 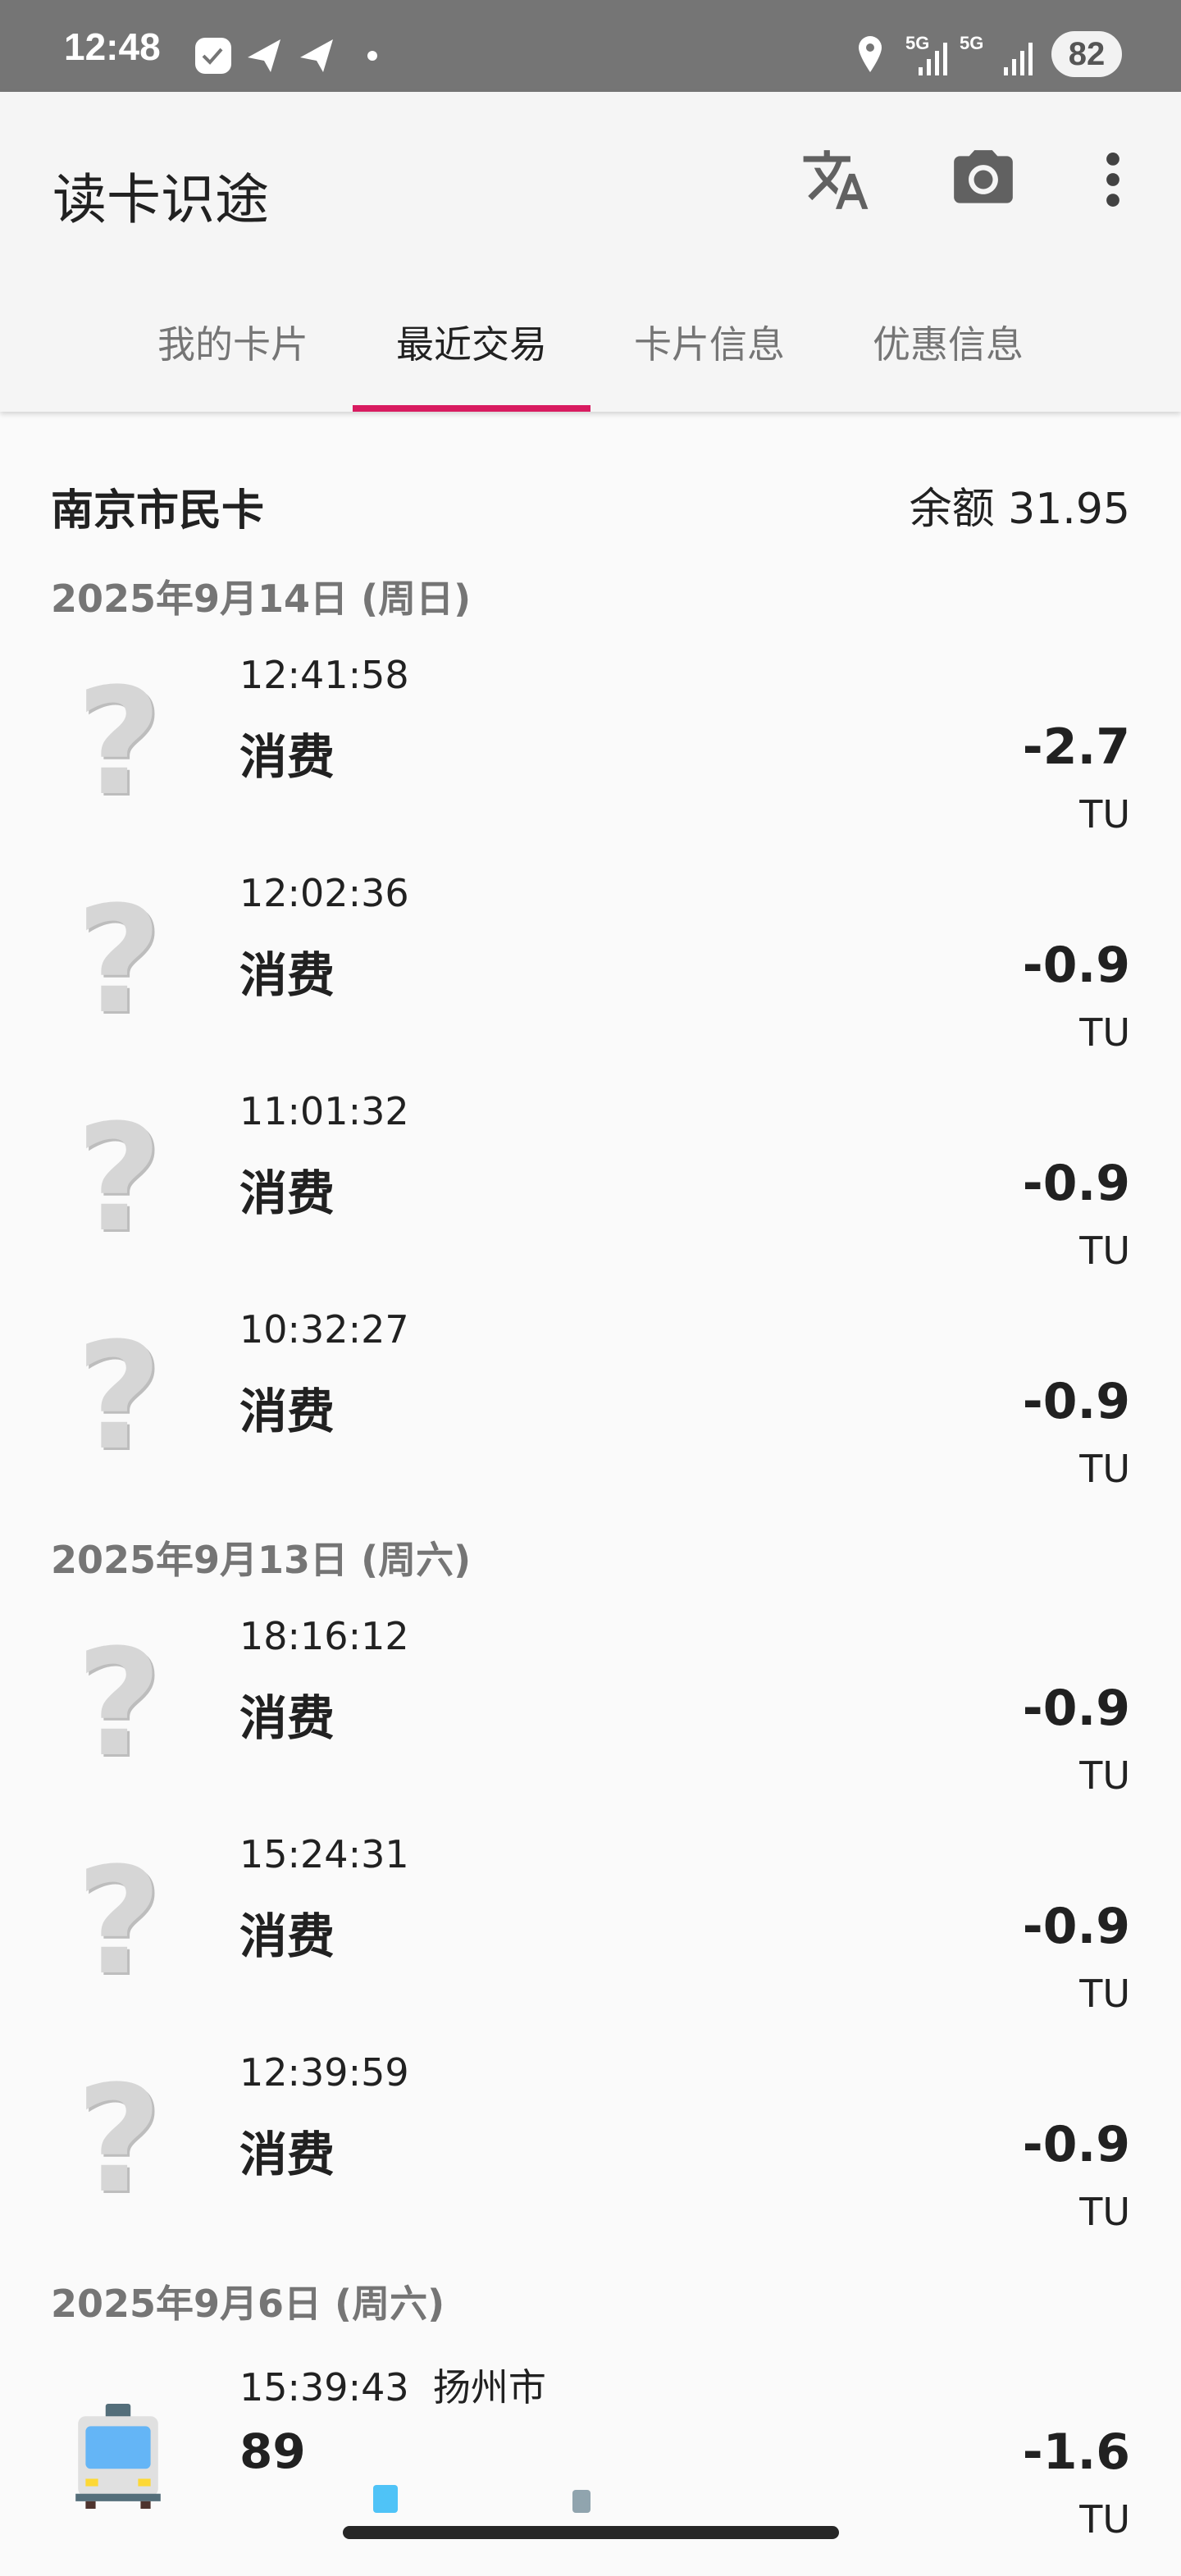 What do you see at coordinates (949, 344) in the screenshot?
I see `tab-offers: 优惠信息` at bounding box center [949, 344].